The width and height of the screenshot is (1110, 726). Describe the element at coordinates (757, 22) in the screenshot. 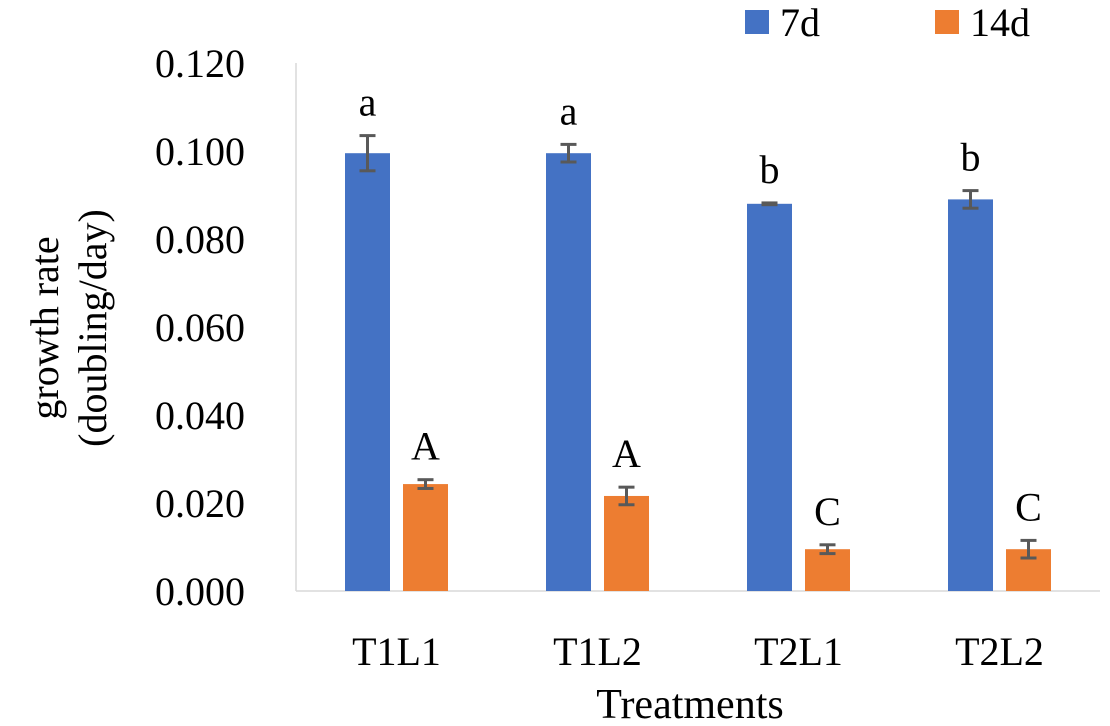

I see `legend-swatch-7d` at that location.